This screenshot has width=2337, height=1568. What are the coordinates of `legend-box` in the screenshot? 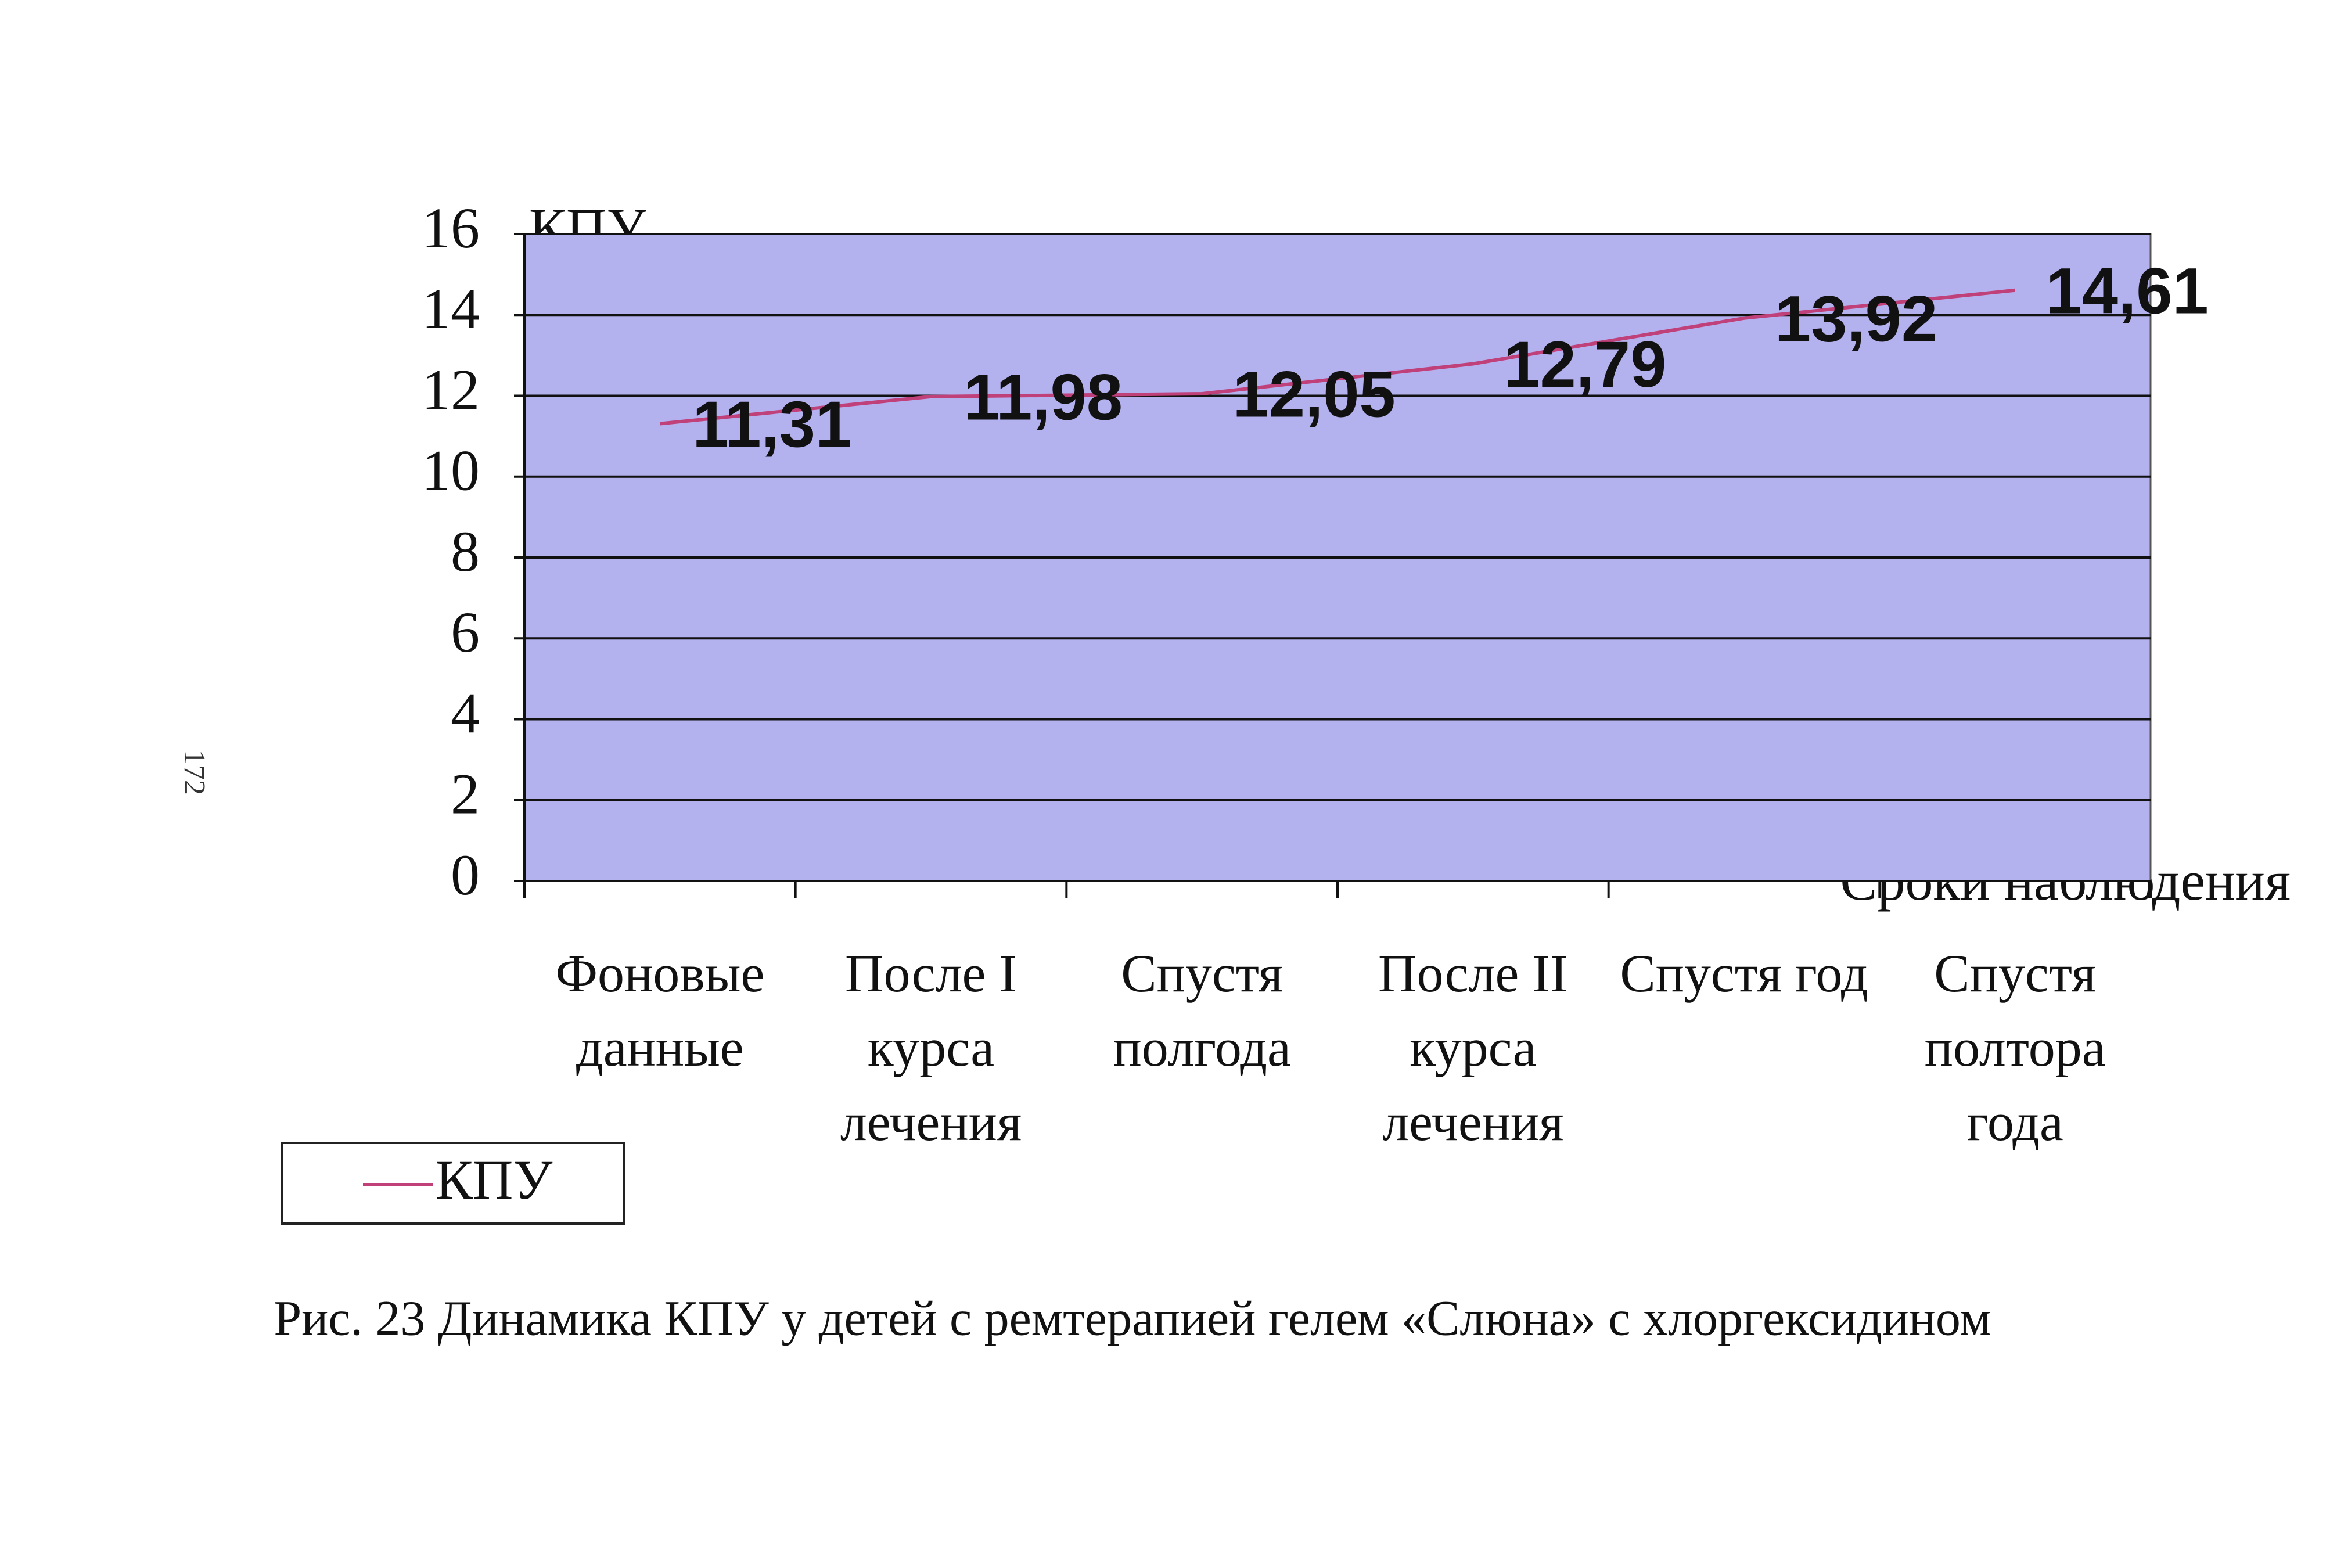 It's located at (453, 1183).